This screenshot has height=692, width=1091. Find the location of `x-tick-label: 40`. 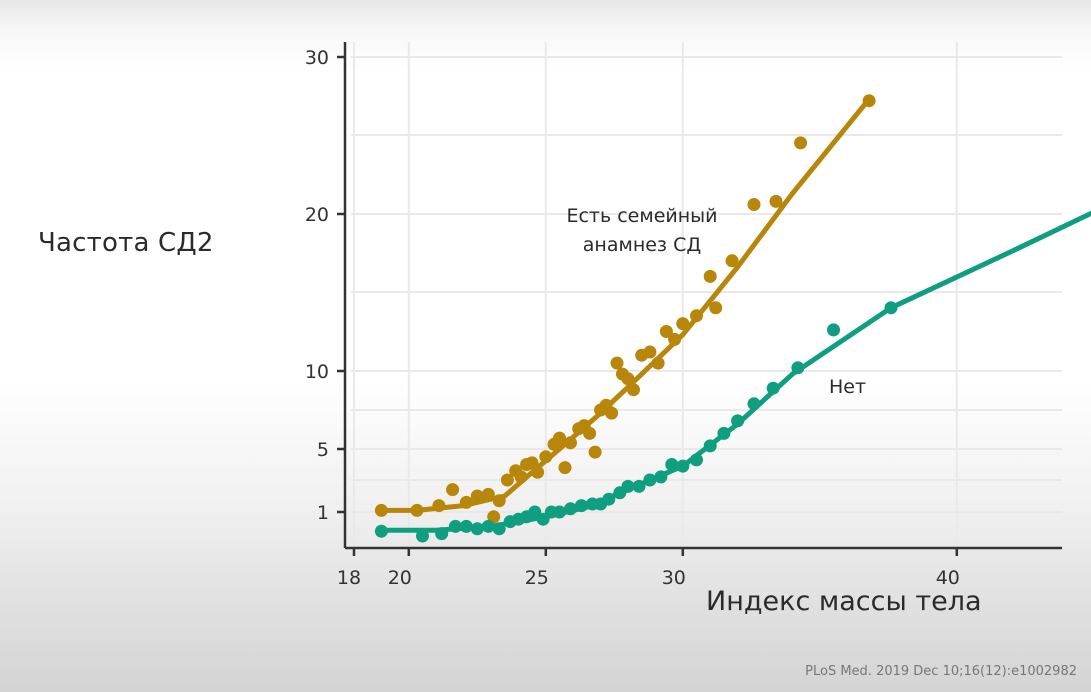

x-tick-label: 40 is located at coordinates (948, 578).